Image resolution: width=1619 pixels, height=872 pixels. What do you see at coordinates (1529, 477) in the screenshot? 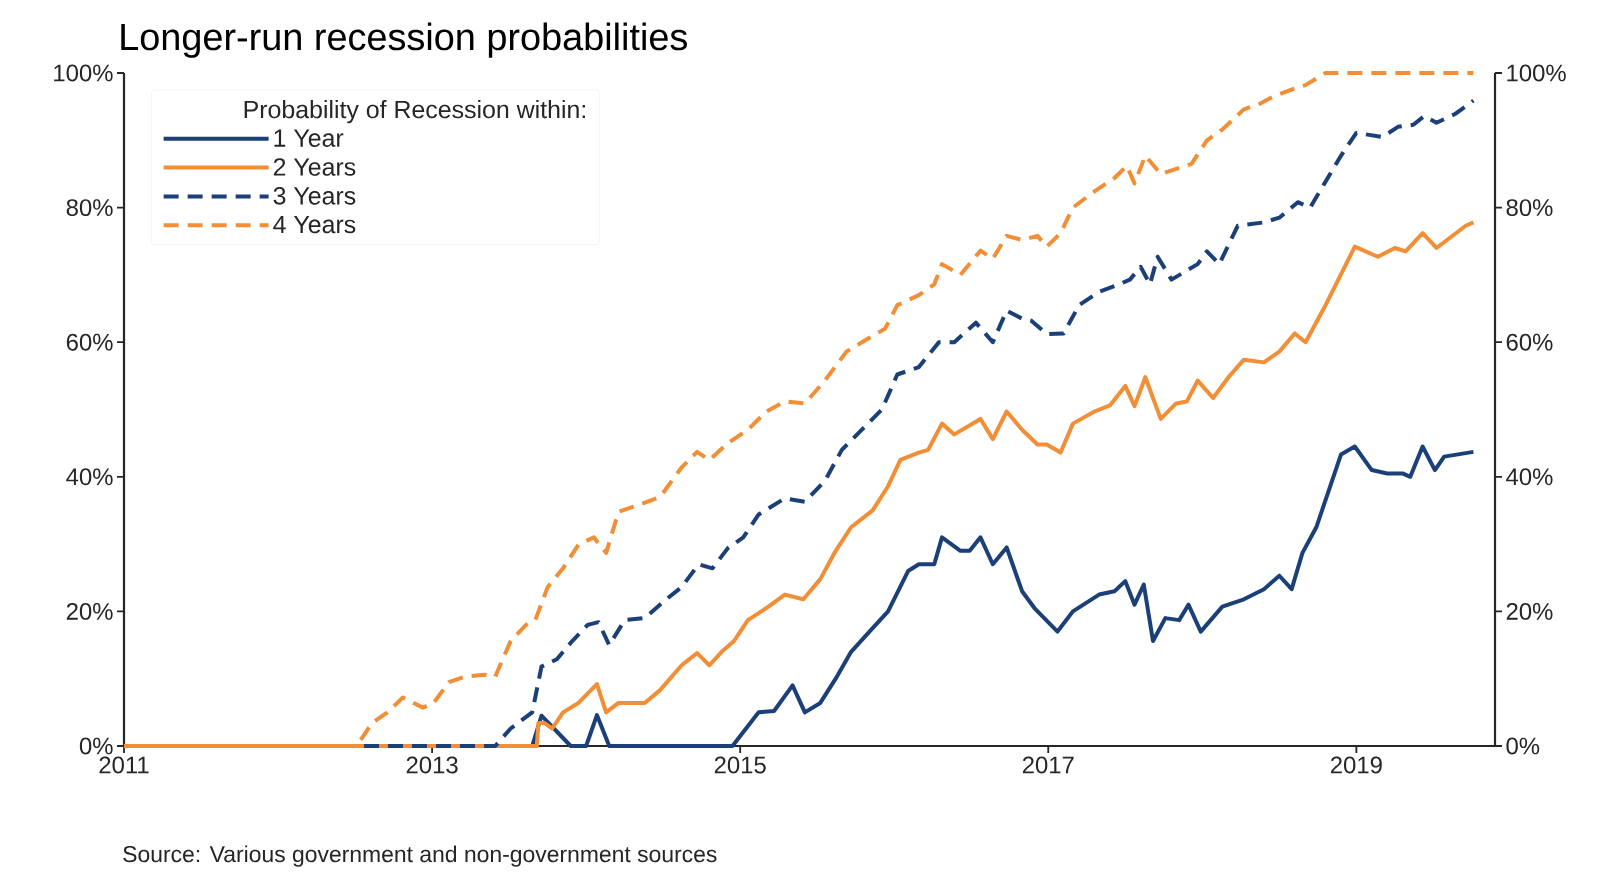
I see `y2-tick-label: 40%` at bounding box center [1529, 477].